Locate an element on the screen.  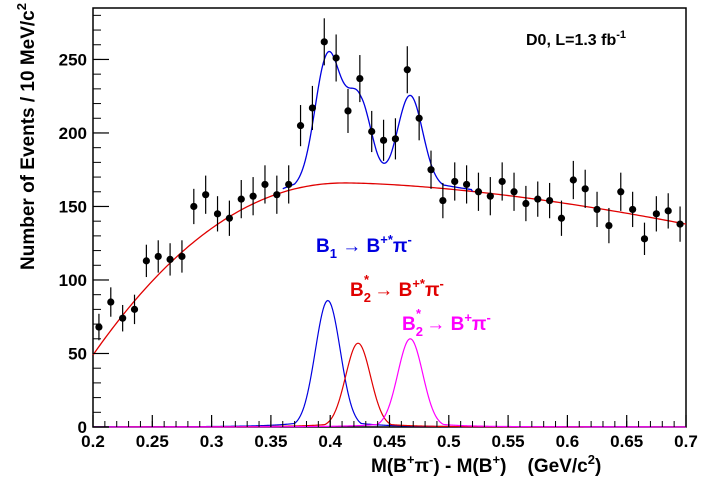
y-tick-label: 200 is located at coordinates (73, 133).